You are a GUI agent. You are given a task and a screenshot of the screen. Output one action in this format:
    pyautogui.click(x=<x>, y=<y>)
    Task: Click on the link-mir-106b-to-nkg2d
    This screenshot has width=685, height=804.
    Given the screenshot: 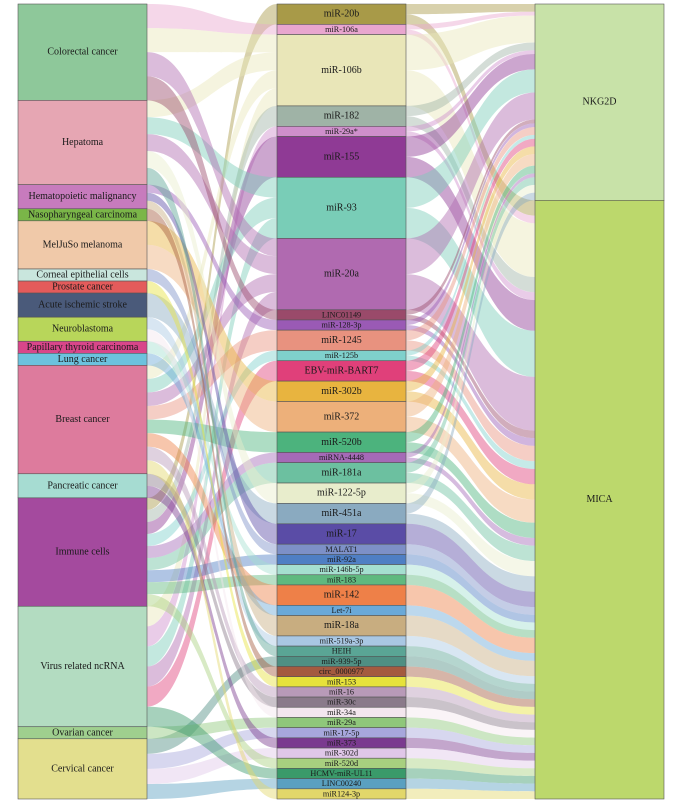 What is the action you would take?
    pyautogui.click(x=470, y=43)
    